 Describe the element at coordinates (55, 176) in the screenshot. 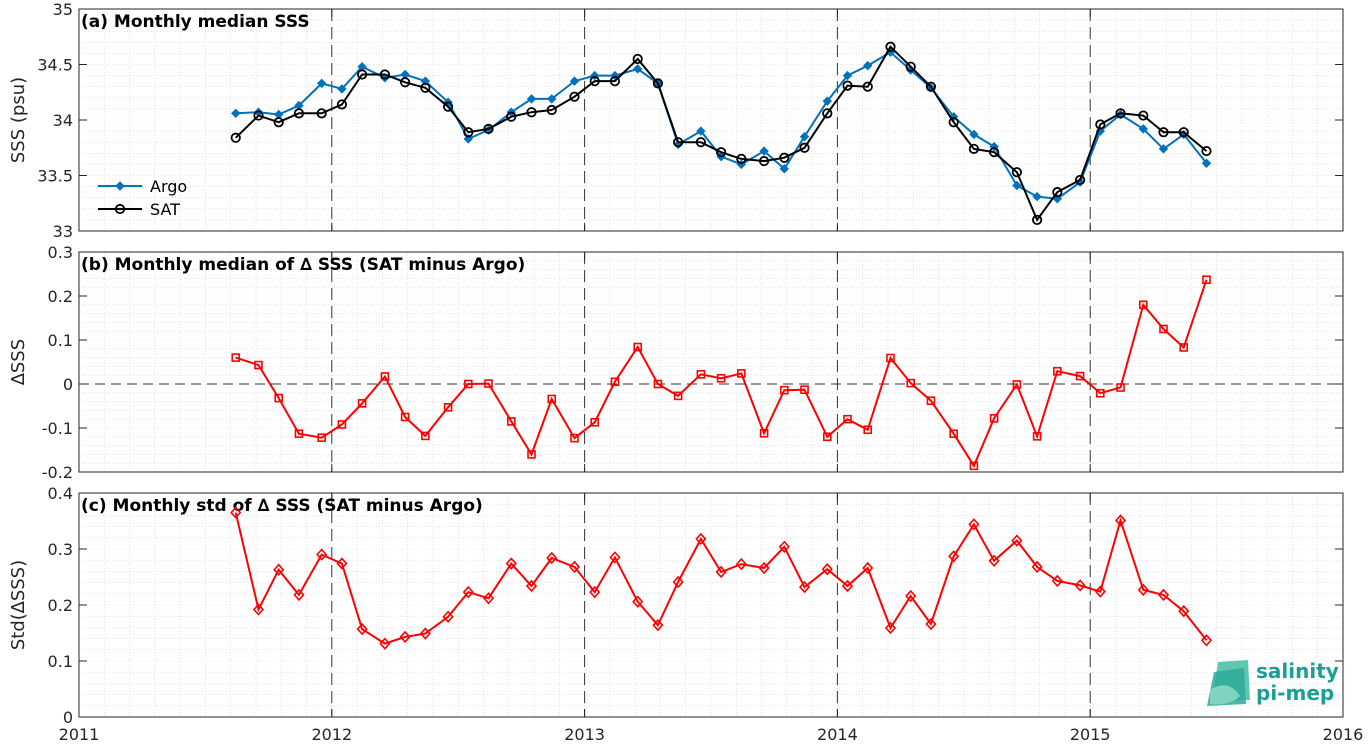

I see `y-tick-label: 33.5` at that location.